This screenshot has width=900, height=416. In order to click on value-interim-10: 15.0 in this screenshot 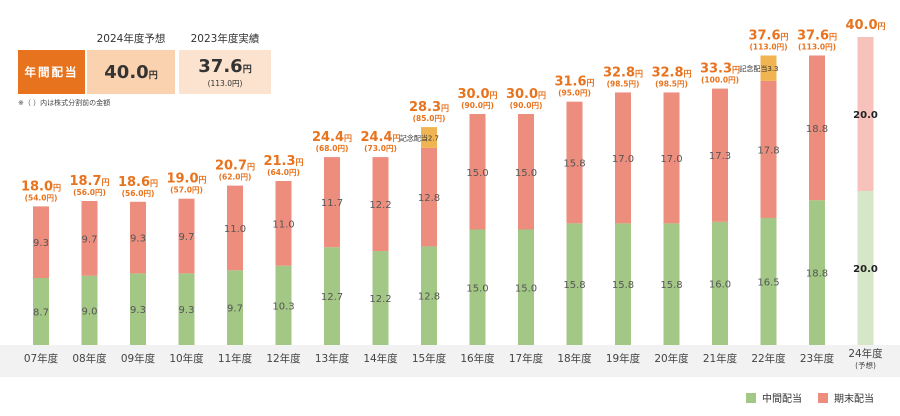, I will do `click(526, 288)`.